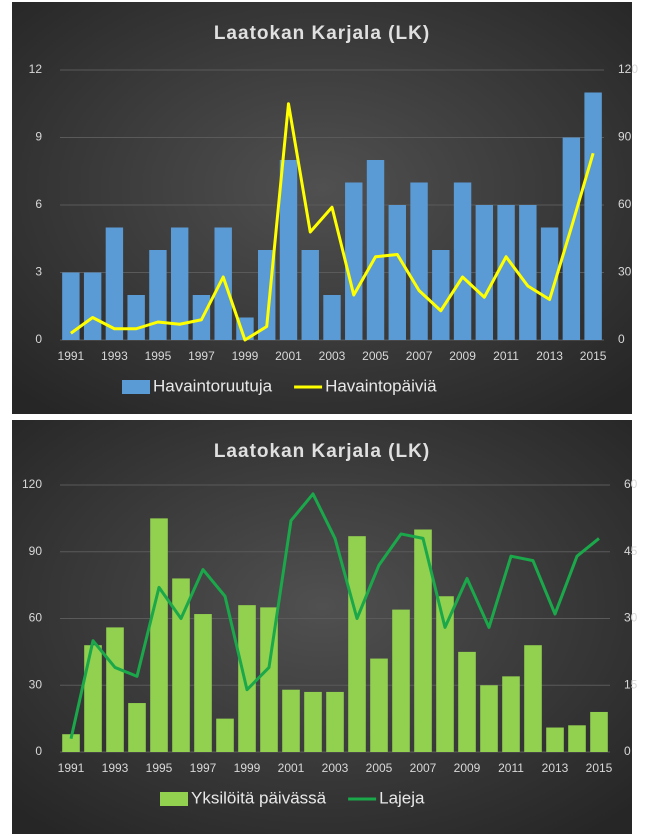 The image size is (646, 836). Describe the element at coordinates (259, 797) in the screenshot. I see `legend-label: Yksilöitä päivässä` at that location.